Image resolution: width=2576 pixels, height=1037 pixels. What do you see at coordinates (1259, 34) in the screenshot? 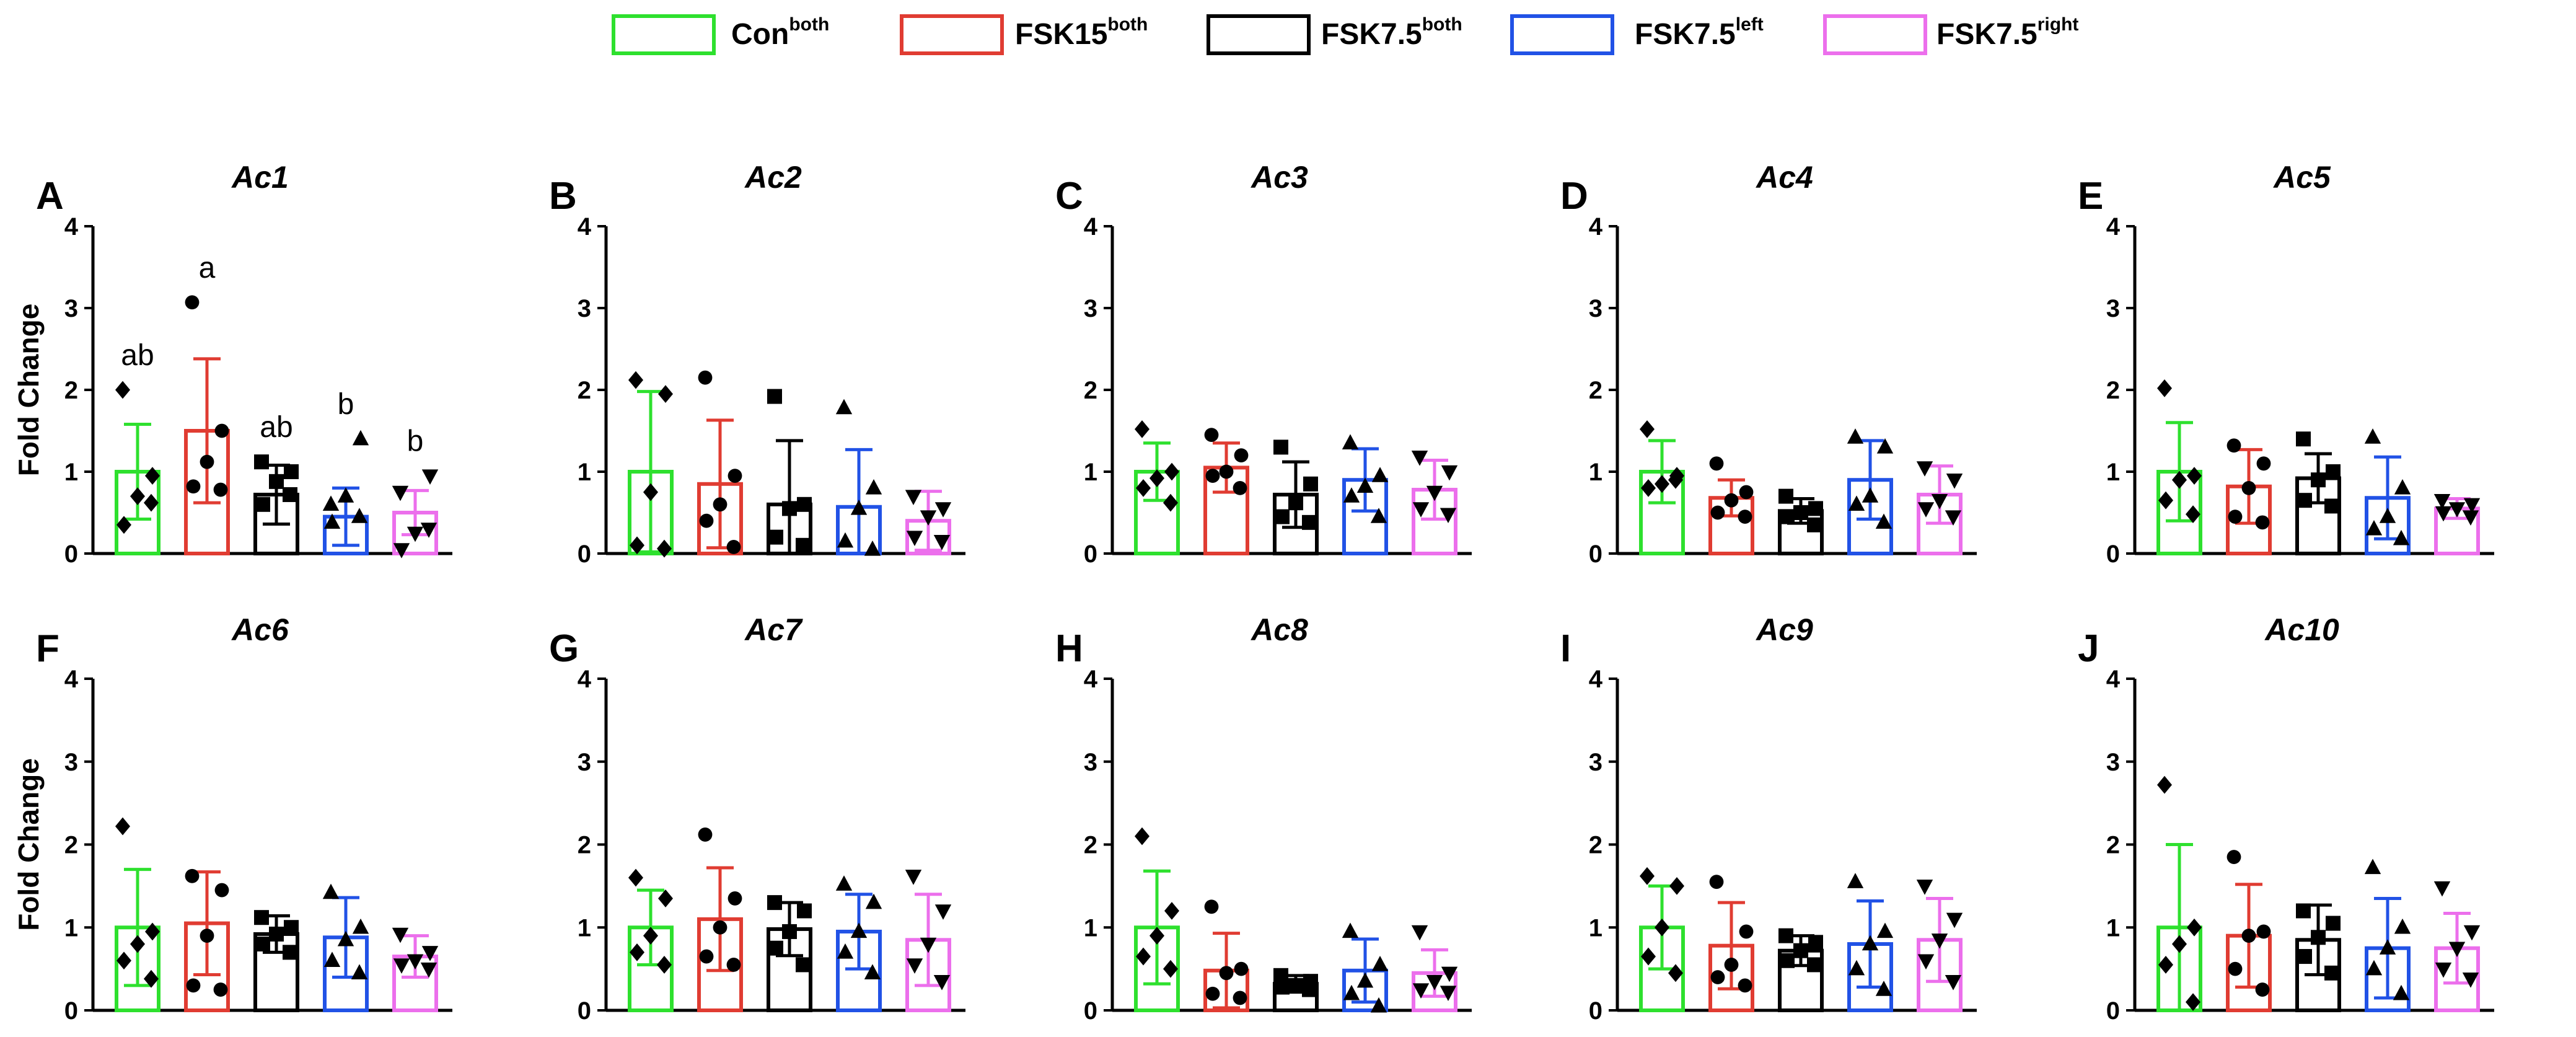
I see `legend-swatch-fsk7.5-both` at bounding box center [1259, 34].